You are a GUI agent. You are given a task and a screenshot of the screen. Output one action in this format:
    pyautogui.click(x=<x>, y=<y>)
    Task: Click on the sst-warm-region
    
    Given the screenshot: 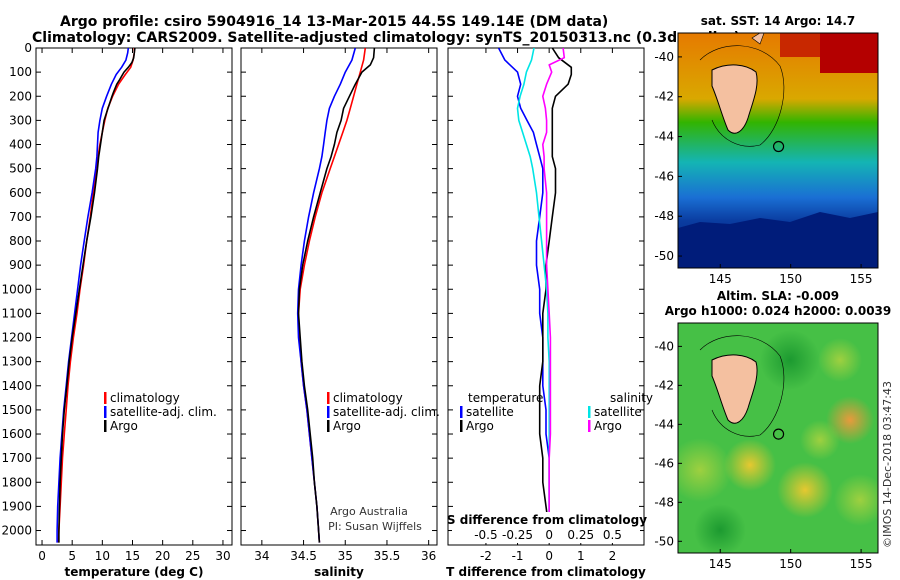 What is the action you would take?
    pyautogui.click(x=849, y=53)
    